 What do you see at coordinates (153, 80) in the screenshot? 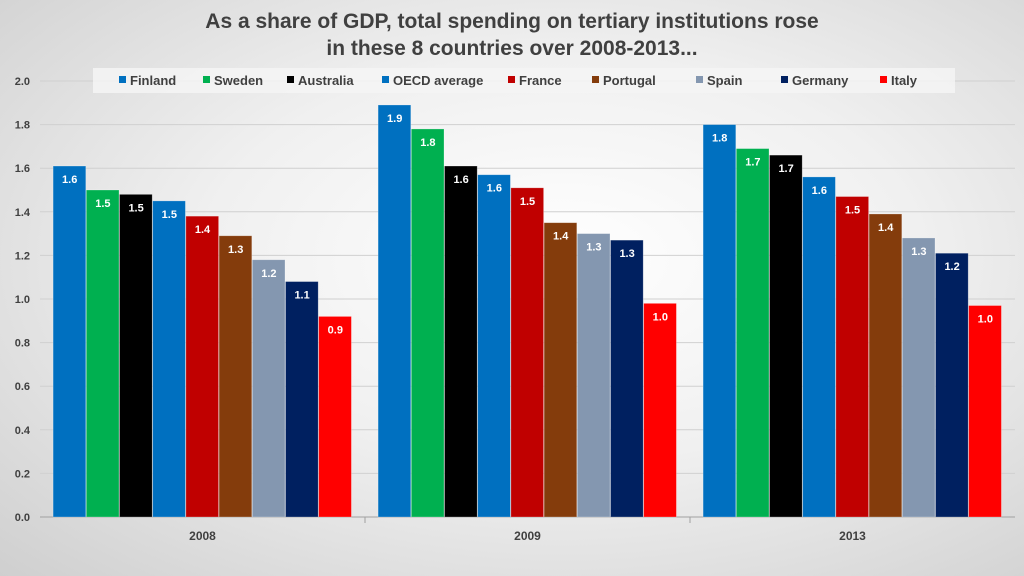
I see `legend-label: Finland` at bounding box center [153, 80].